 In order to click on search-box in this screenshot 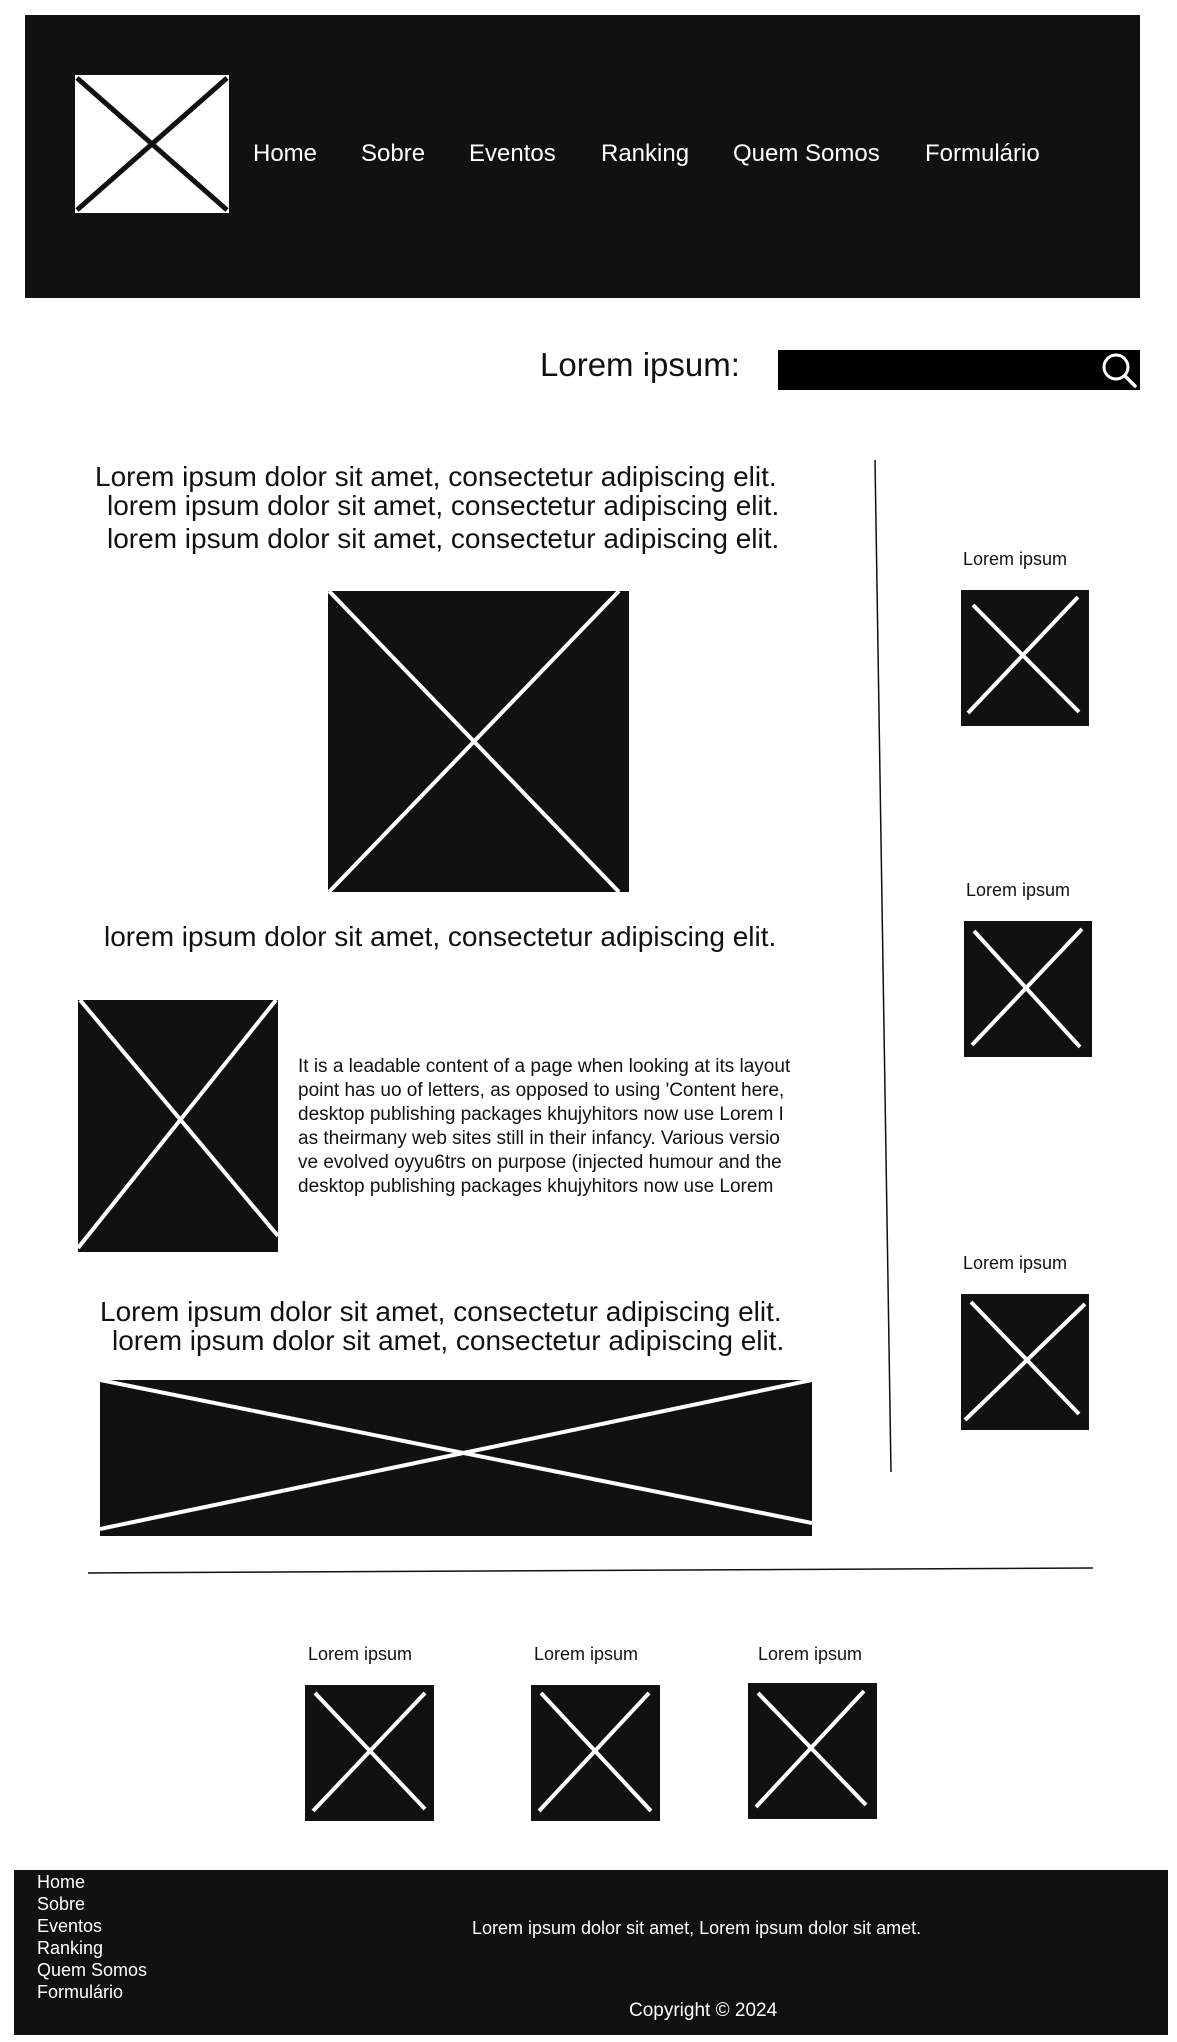, I will do `click(959, 370)`.